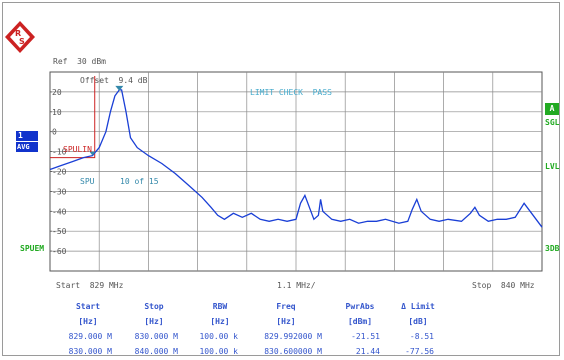 The height and width of the screenshot is (360, 564). I want to click on col-header-start: Start, so click(88, 306).